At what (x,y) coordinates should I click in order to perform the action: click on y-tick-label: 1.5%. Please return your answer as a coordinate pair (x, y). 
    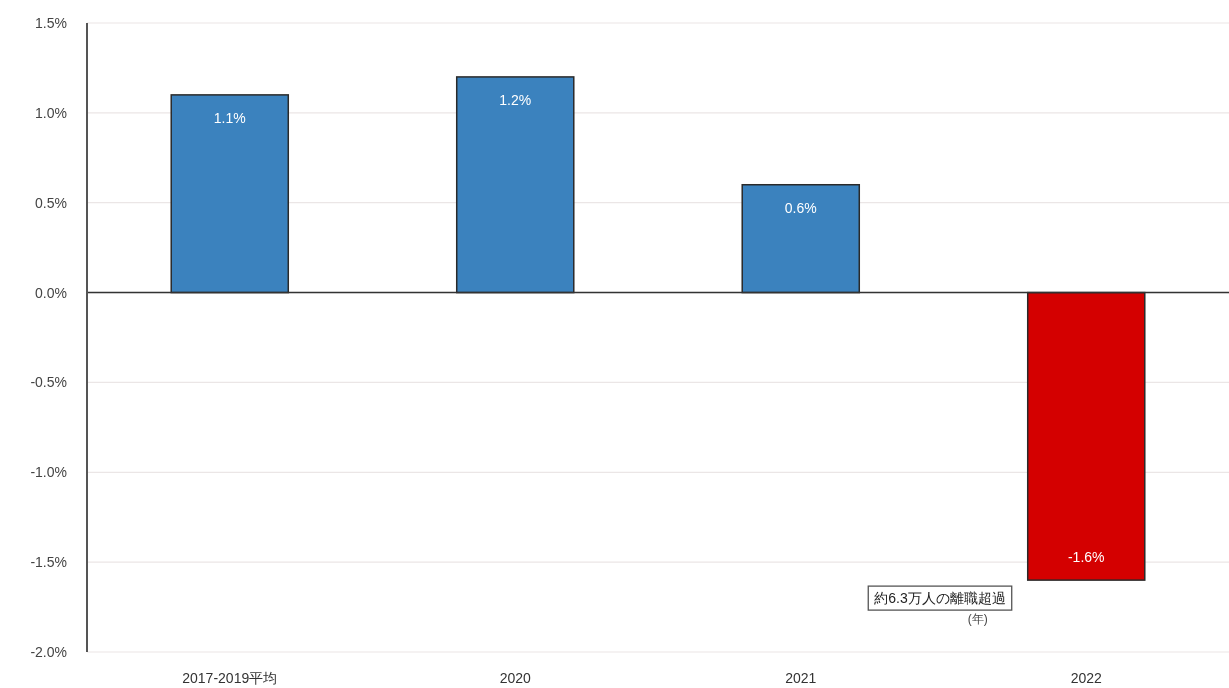
    Looking at the image, I should click on (51, 23).